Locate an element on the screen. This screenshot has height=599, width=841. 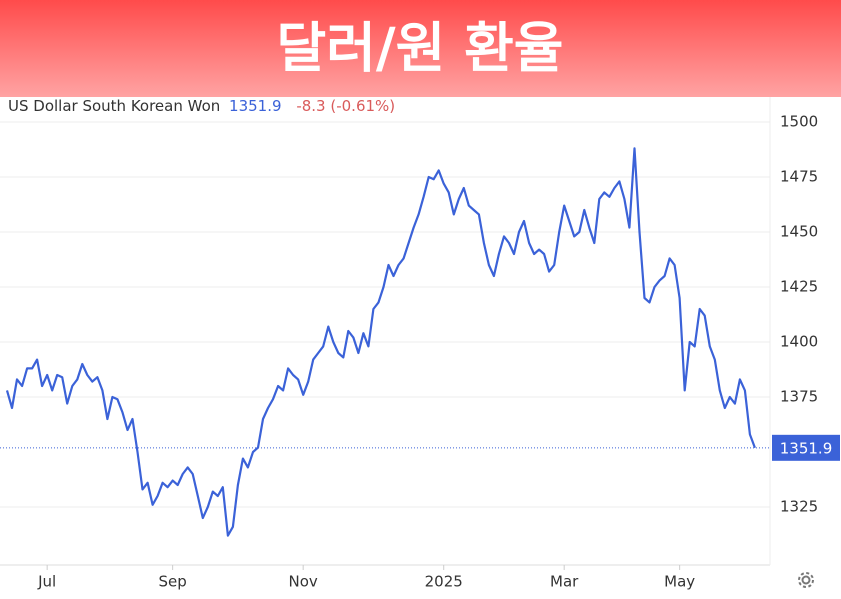
y-tick-label: 1500 is located at coordinates (799, 122).